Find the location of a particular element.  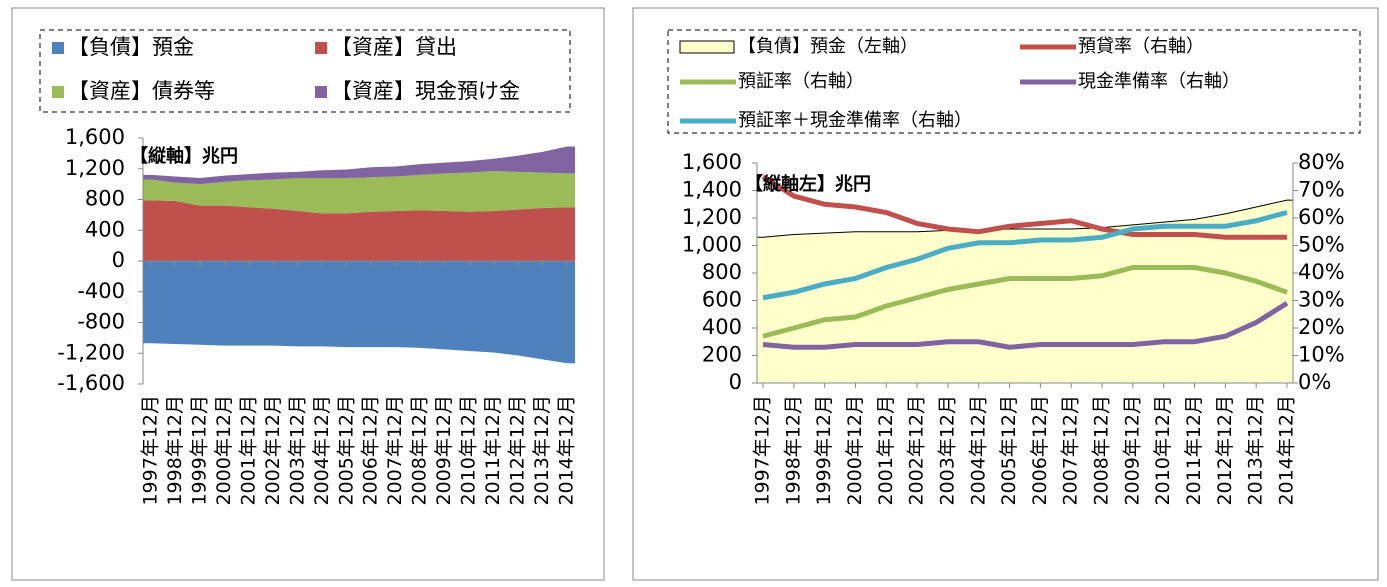

y2-tick-label: 0% is located at coordinates (1314, 382).